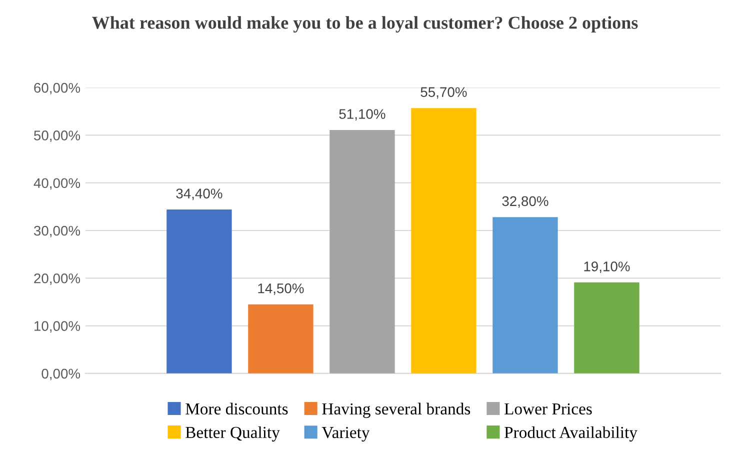 The height and width of the screenshot is (461, 730). Describe the element at coordinates (237, 408) in the screenshot. I see `legend-label: More discounts` at that location.